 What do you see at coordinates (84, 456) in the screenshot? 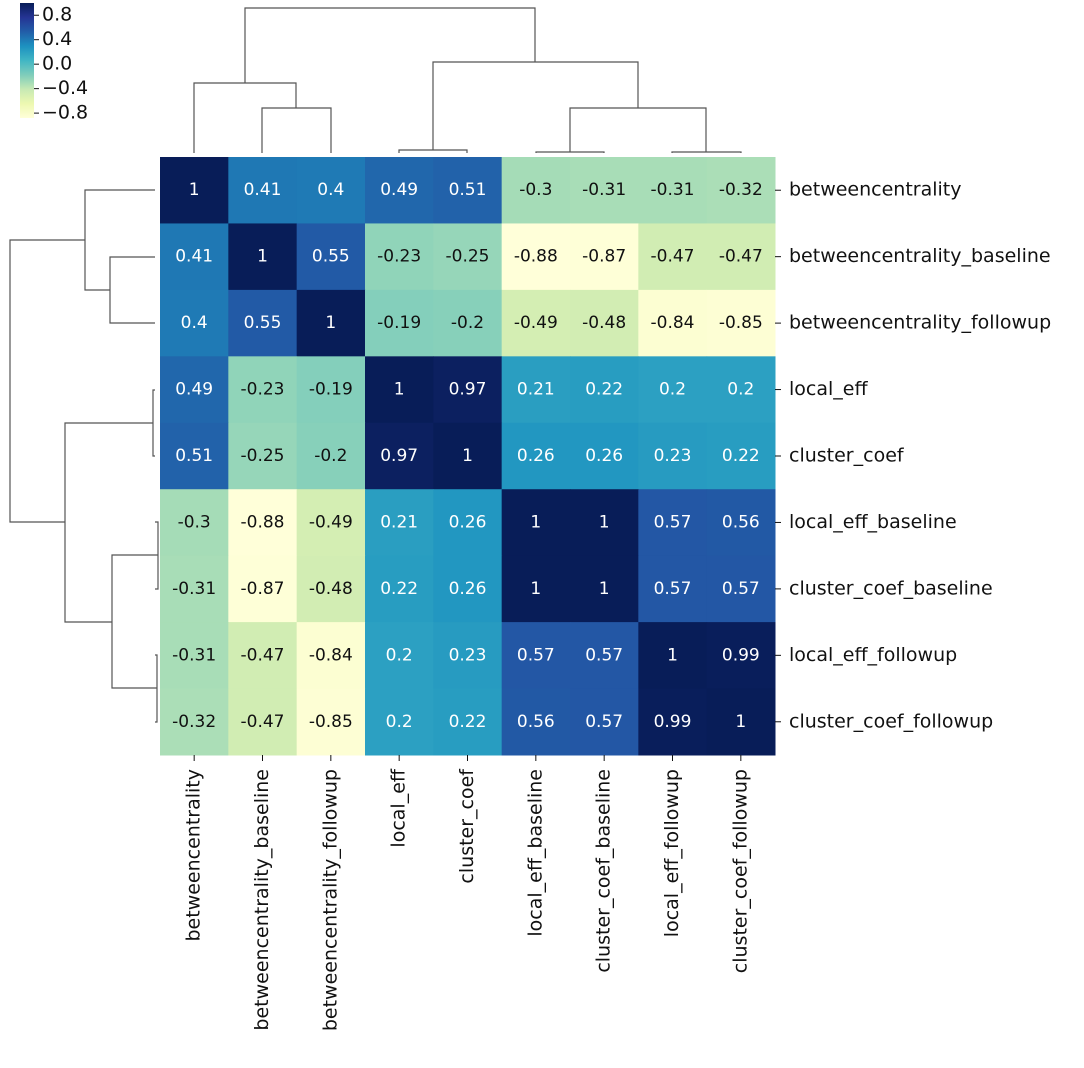
I see `left-dendrogram` at bounding box center [84, 456].